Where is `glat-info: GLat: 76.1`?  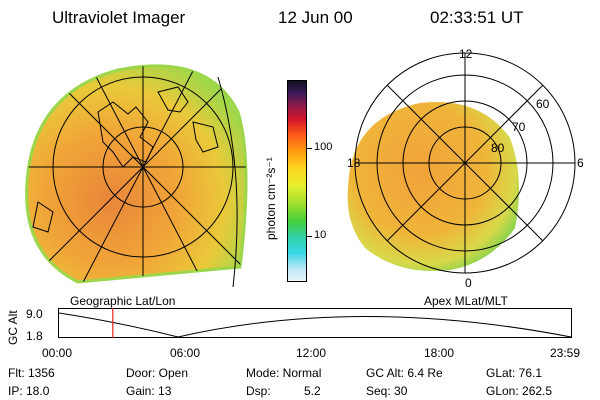 glat-info: GLat: 76.1 is located at coordinates (514, 373).